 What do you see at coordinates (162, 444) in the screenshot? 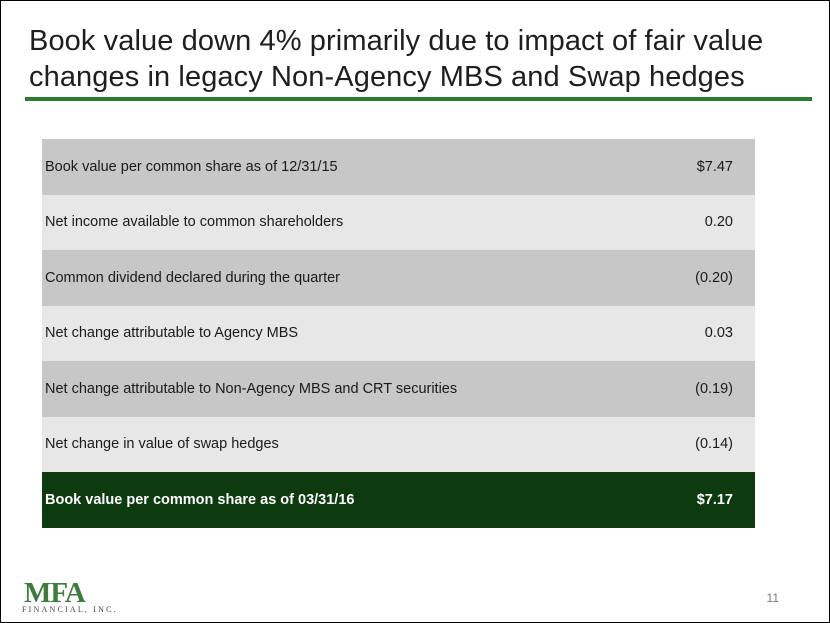
I see `row-label: Net change in value of swap hedges` at bounding box center [162, 444].